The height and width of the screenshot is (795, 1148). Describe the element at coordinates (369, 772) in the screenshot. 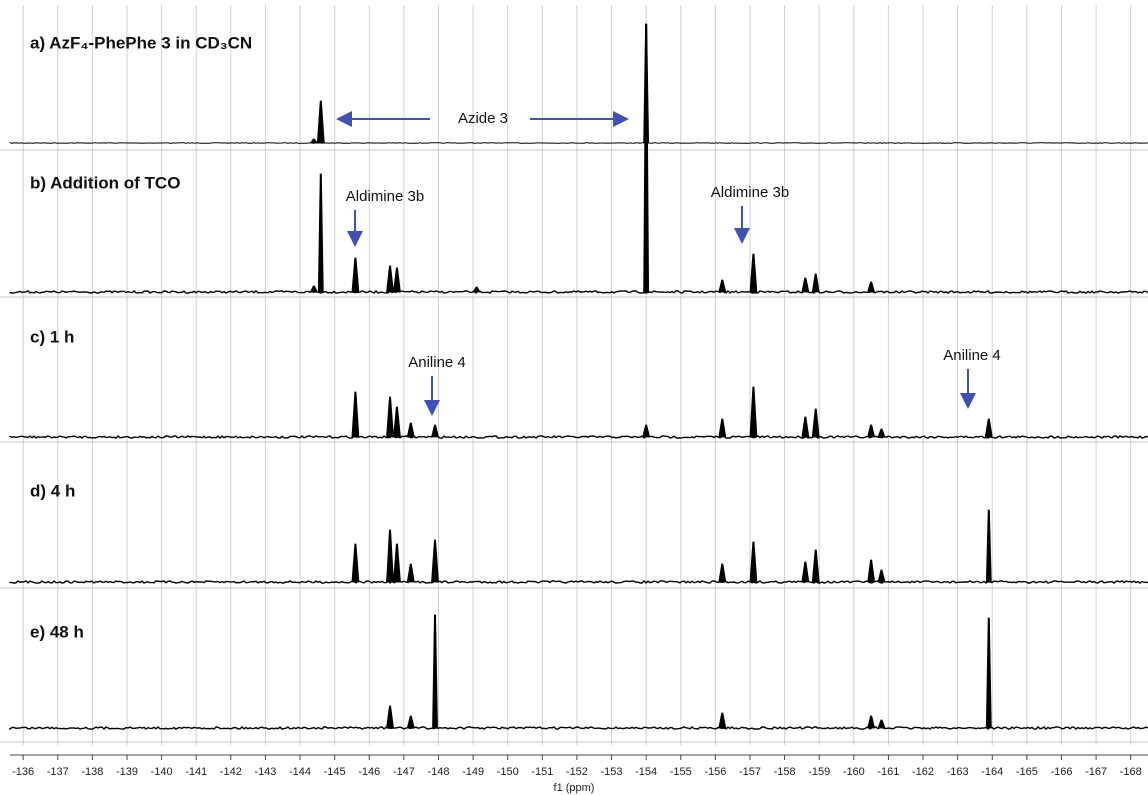

I see `x-tick-label: -146` at that location.